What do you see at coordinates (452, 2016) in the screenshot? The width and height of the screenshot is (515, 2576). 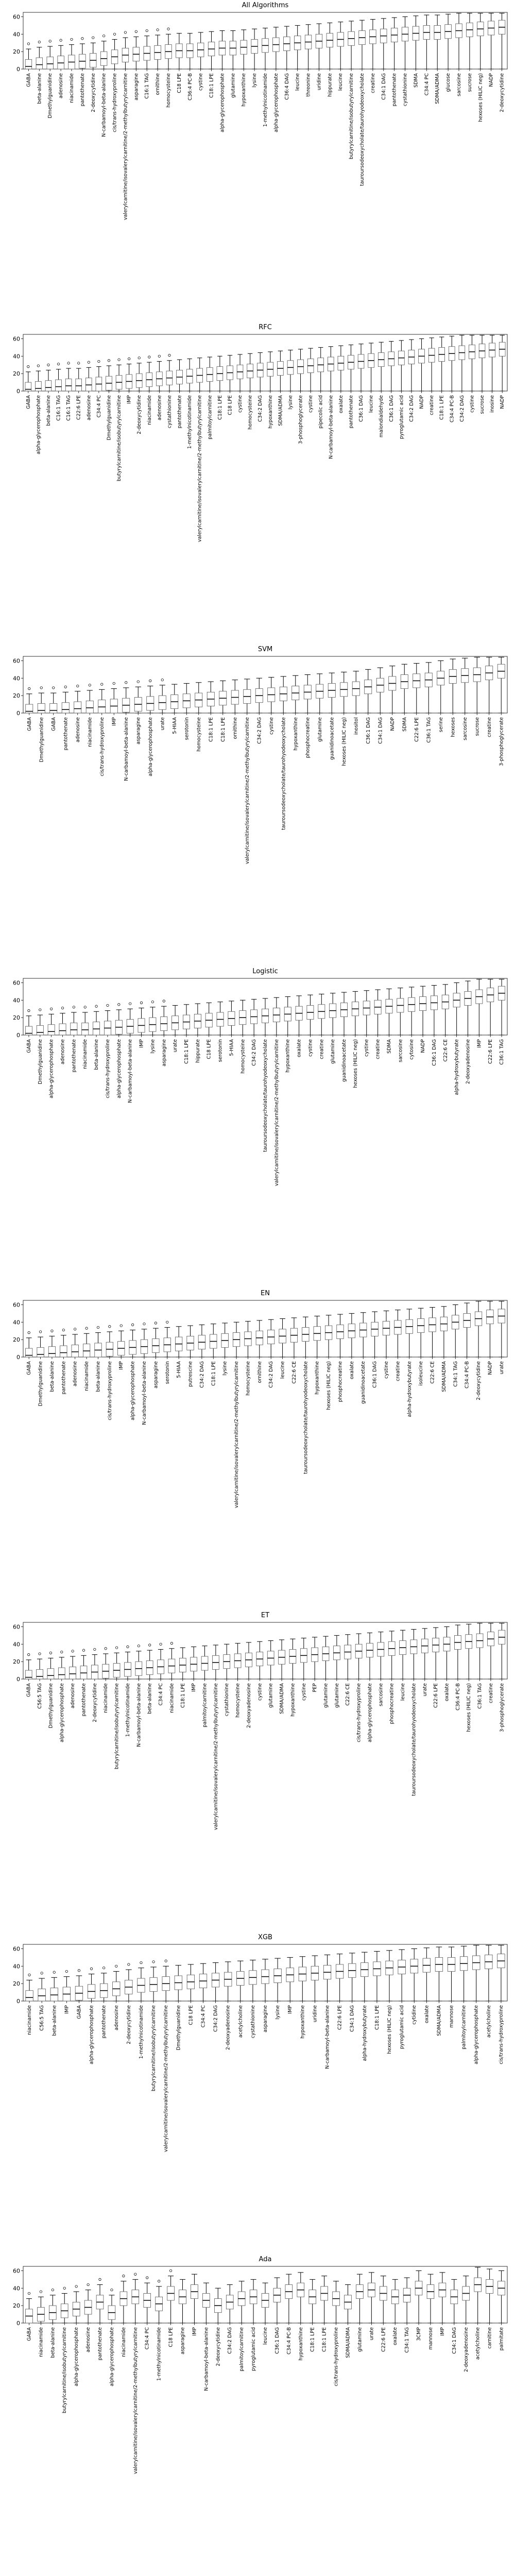 I see `x-tick-label: mannose` at bounding box center [452, 2016].